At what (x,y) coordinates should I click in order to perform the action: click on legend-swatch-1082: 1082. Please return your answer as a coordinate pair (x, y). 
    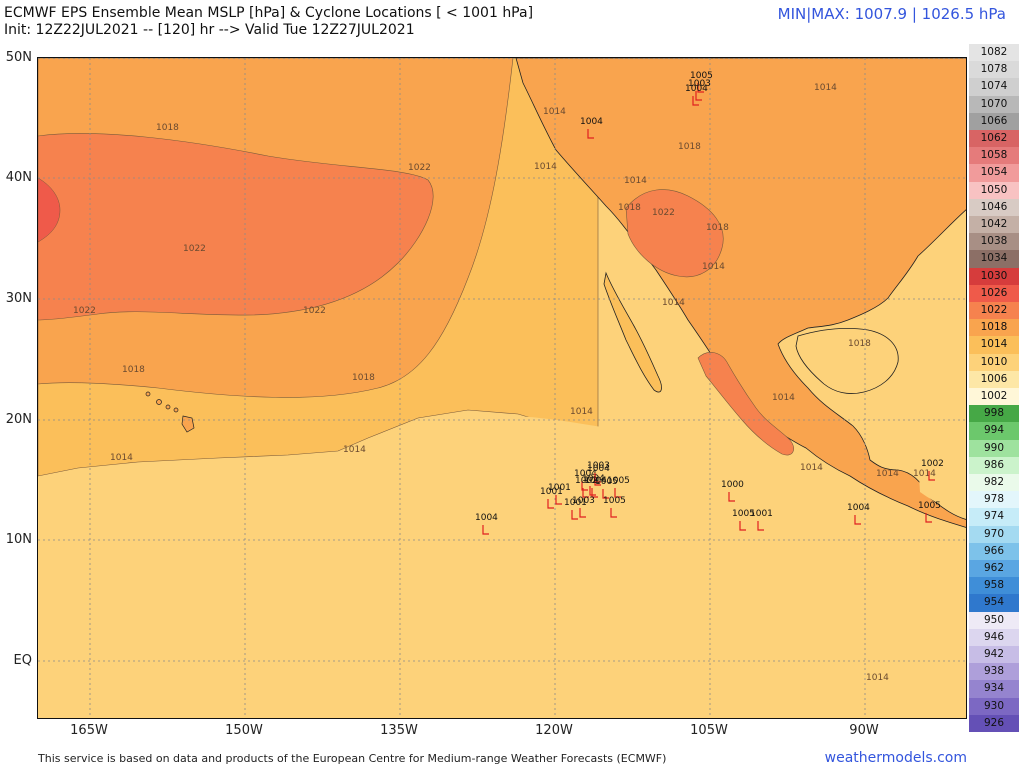
    Looking at the image, I should click on (994, 53).